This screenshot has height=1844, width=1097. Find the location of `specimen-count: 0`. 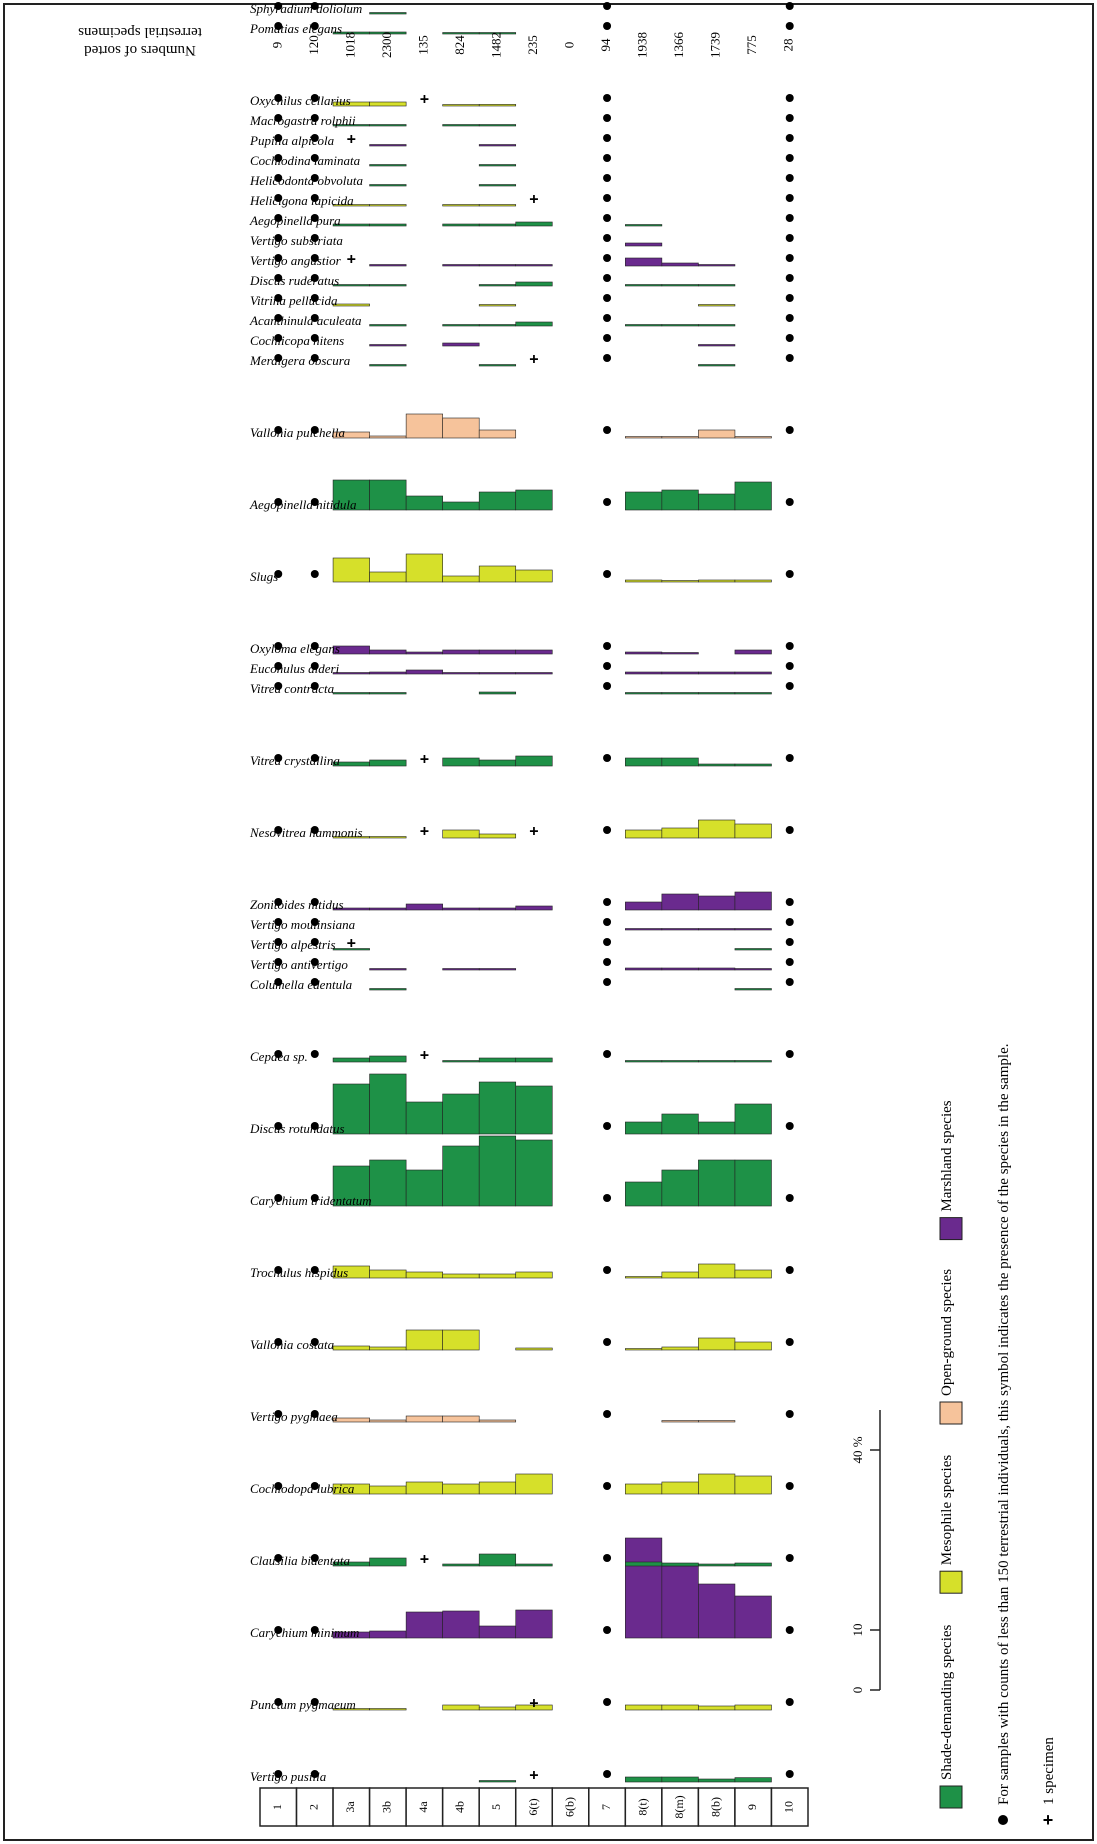

specimen-count: 0 is located at coordinates (569, 45).